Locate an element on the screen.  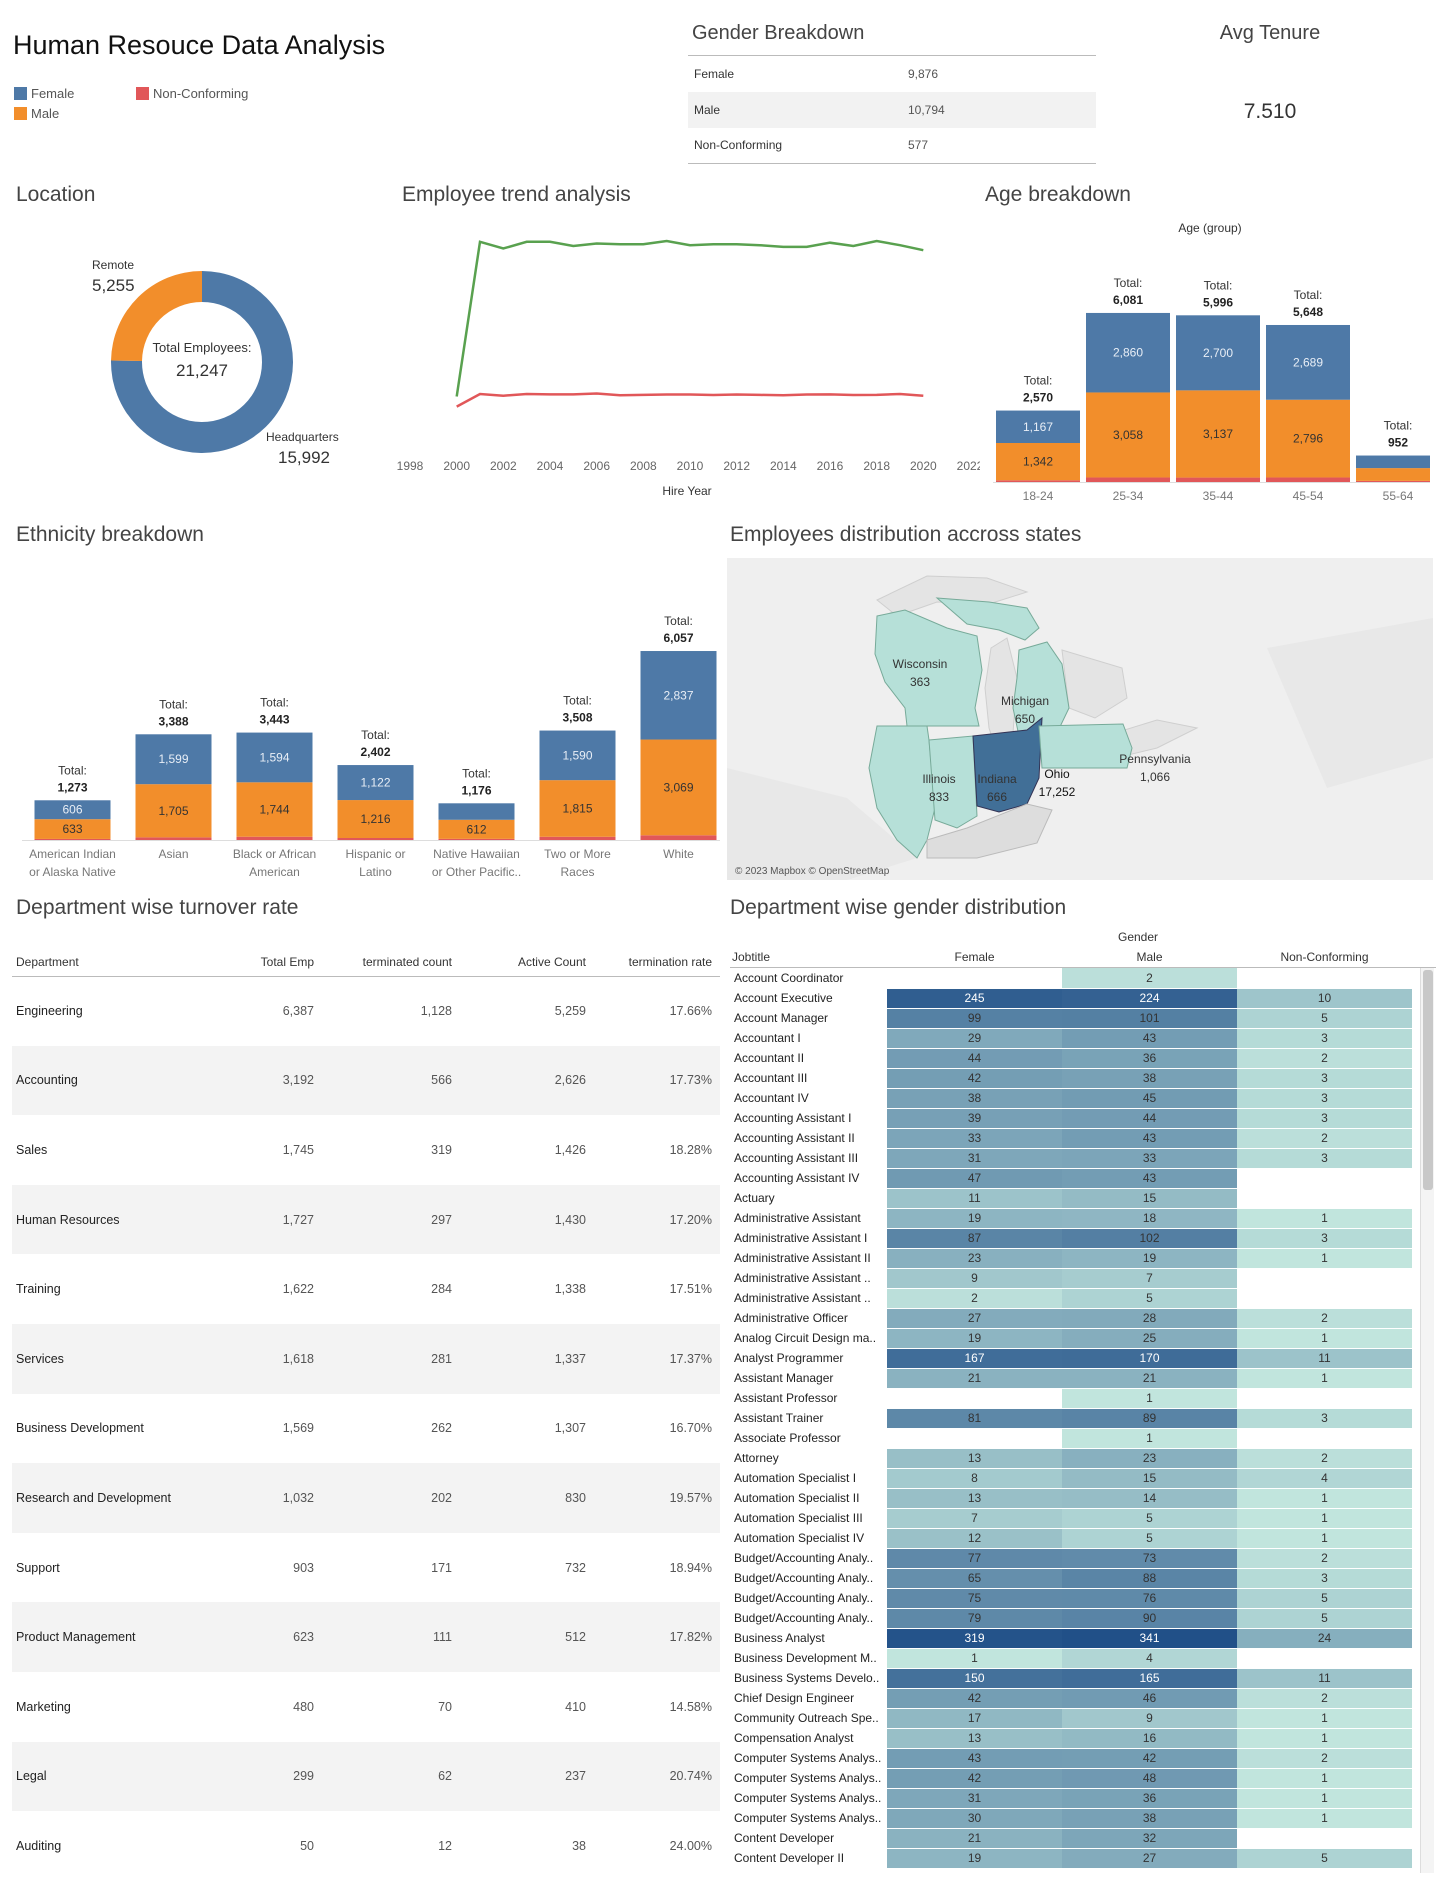
col-department: Department is located at coordinates (117, 962).